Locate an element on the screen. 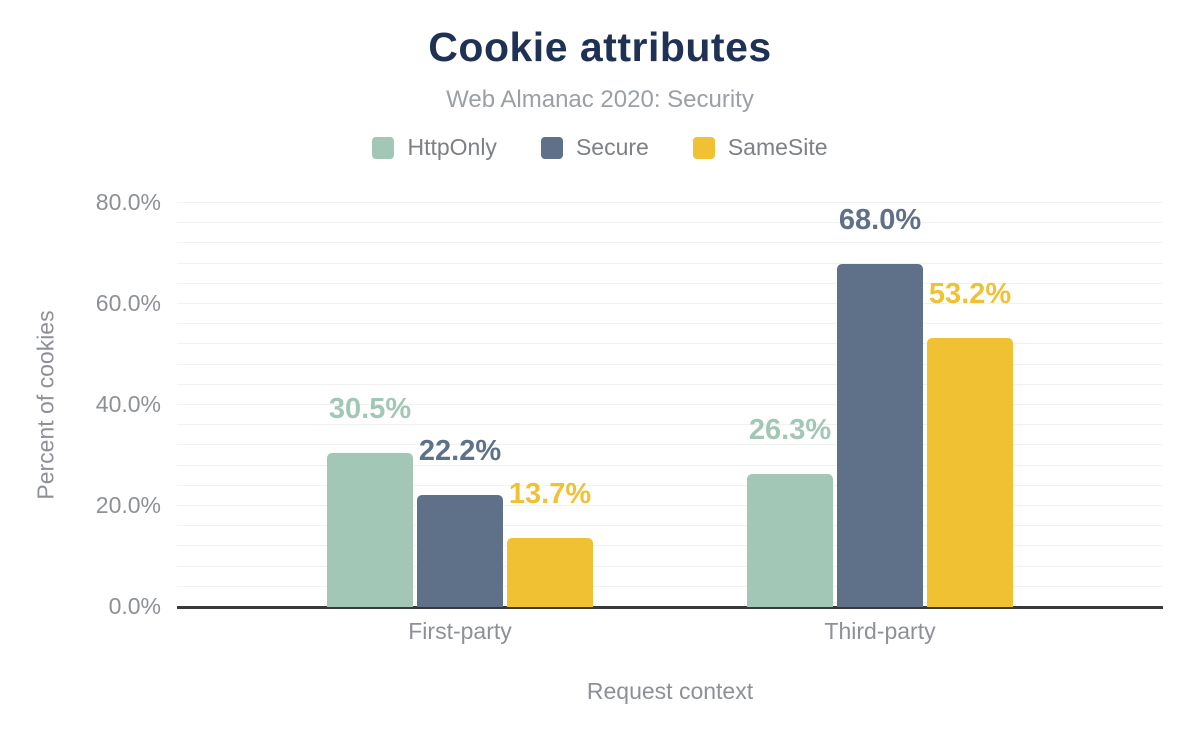 Image resolution: width=1200 pixels, height=742 pixels. bar-secure-third-party is located at coordinates (880, 435).